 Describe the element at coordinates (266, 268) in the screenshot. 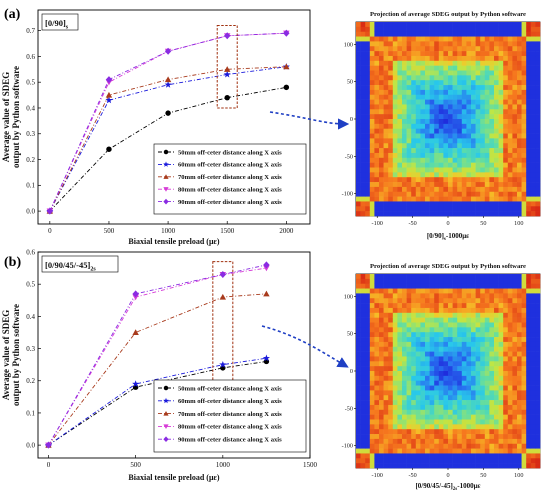

I see `data-point-s4` at that location.